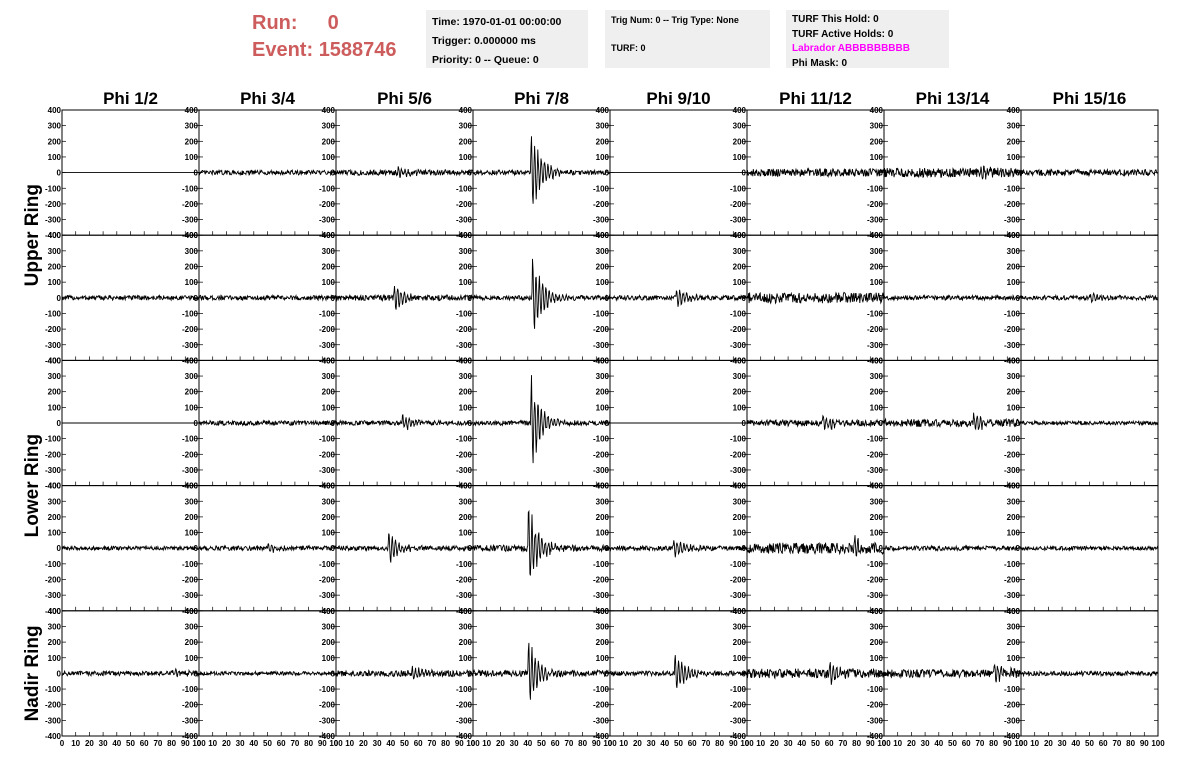 The image size is (1196, 772). What do you see at coordinates (835, 19) in the screenshot?
I see `turf-this-hold-text: TURF This Hold: 0` at bounding box center [835, 19].